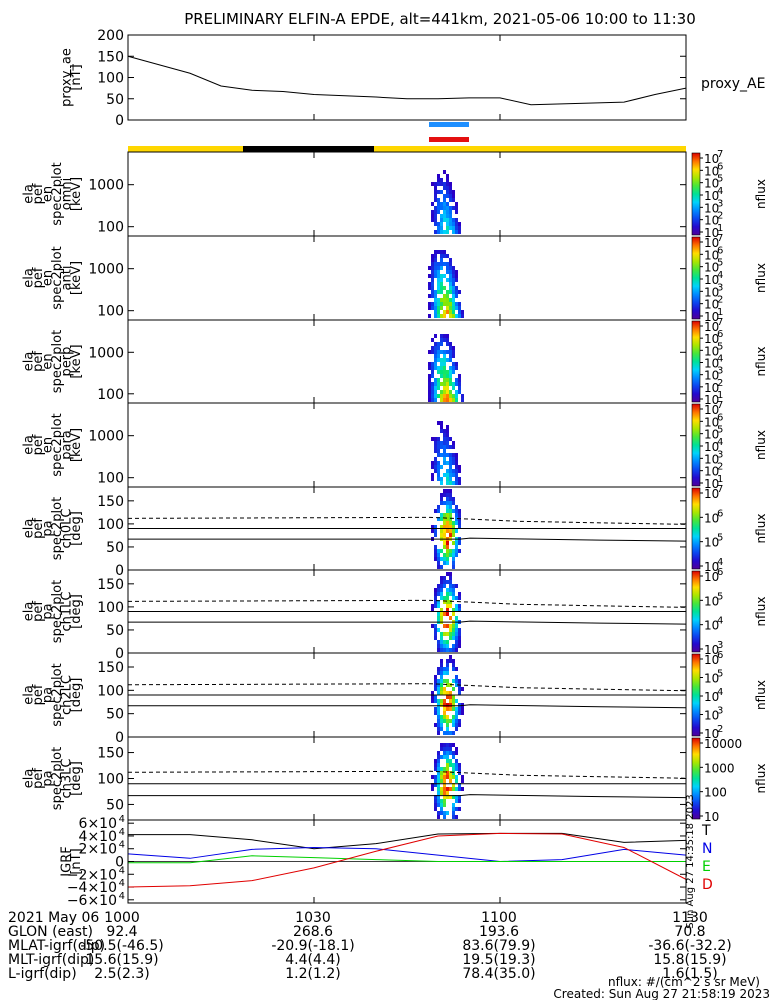  I want to click on colorbar-tick-label: 10, so click(711, 233).